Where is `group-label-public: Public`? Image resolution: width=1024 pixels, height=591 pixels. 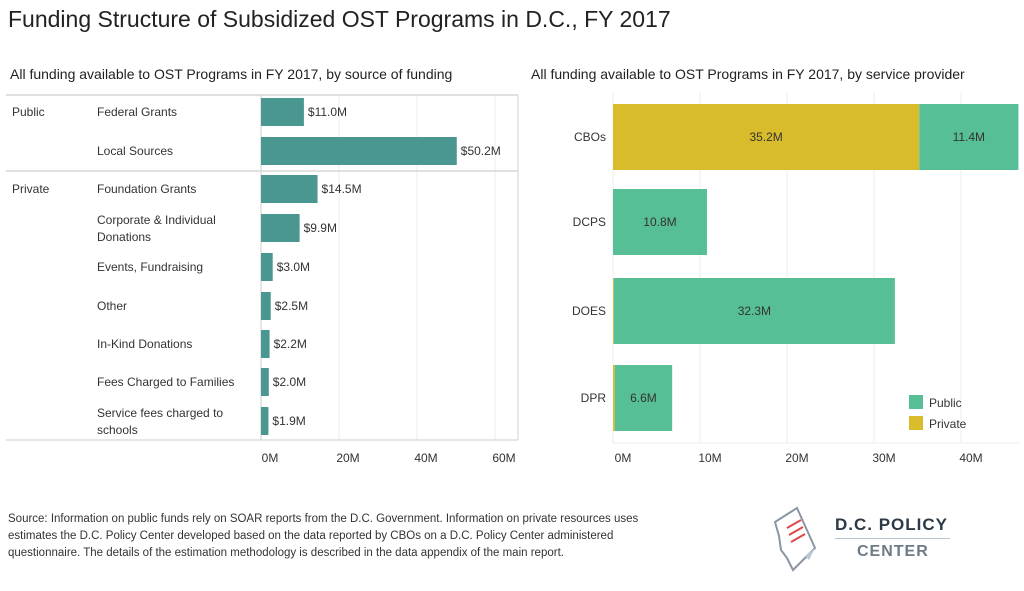 group-label-public: Public is located at coordinates (28, 112).